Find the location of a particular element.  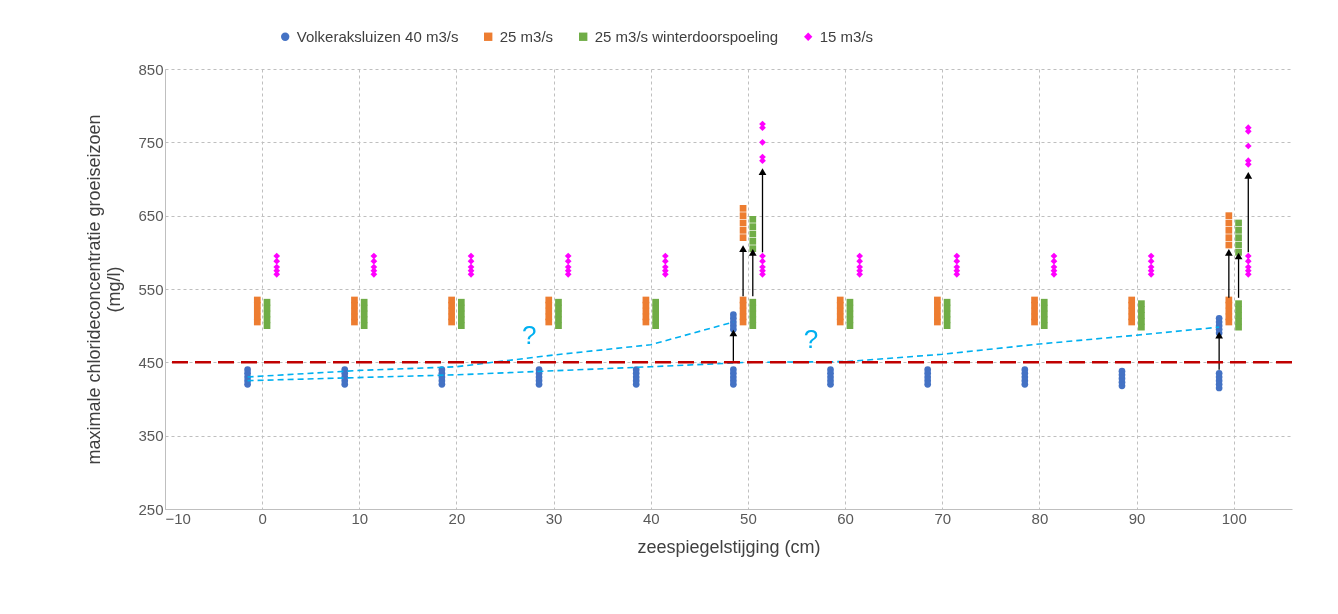

y-tick-label: 250 is located at coordinates (151, 509).